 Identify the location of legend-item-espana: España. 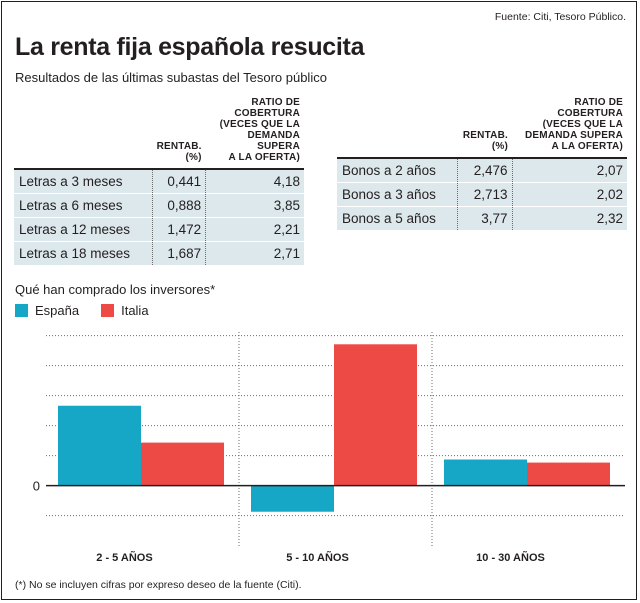
(47, 310).